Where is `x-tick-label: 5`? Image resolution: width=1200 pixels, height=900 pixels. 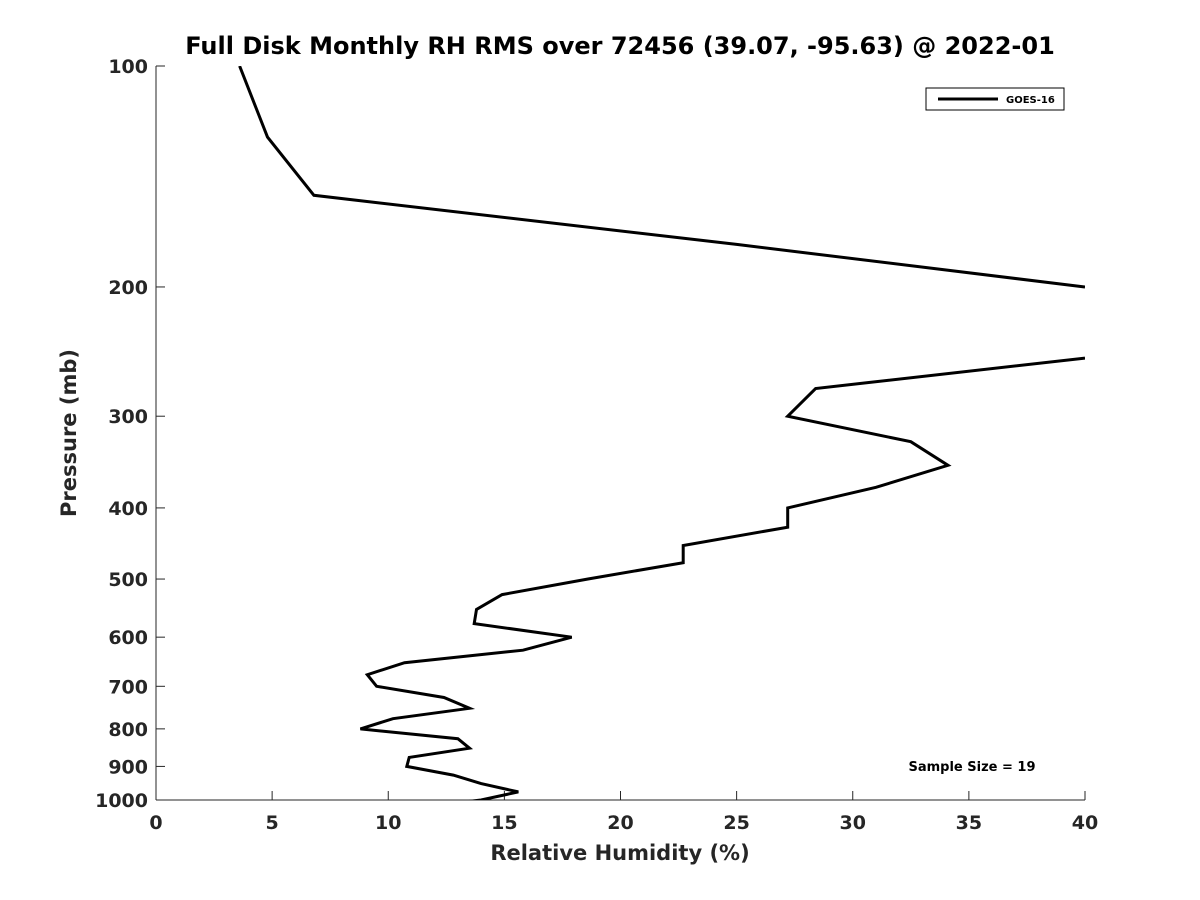
x-tick-label: 5 is located at coordinates (272, 823).